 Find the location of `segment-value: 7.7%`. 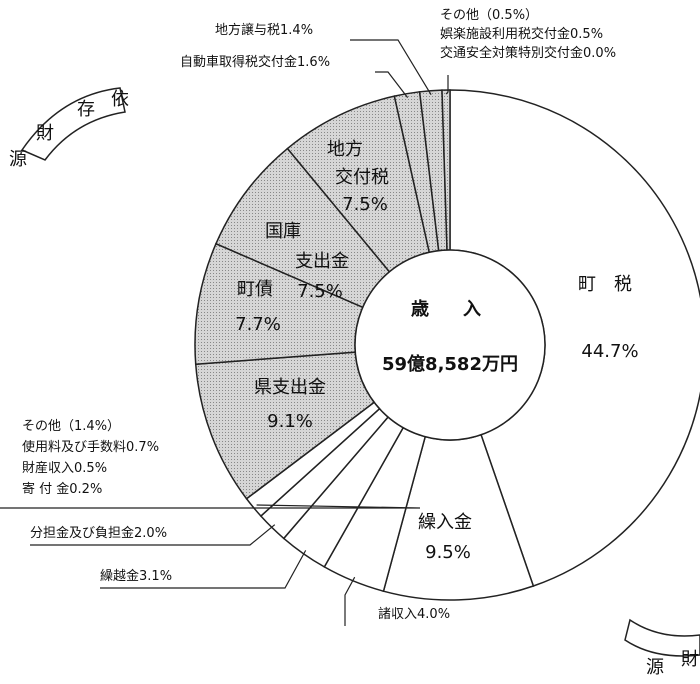

segment-value: 7.7% is located at coordinates (258, 324).